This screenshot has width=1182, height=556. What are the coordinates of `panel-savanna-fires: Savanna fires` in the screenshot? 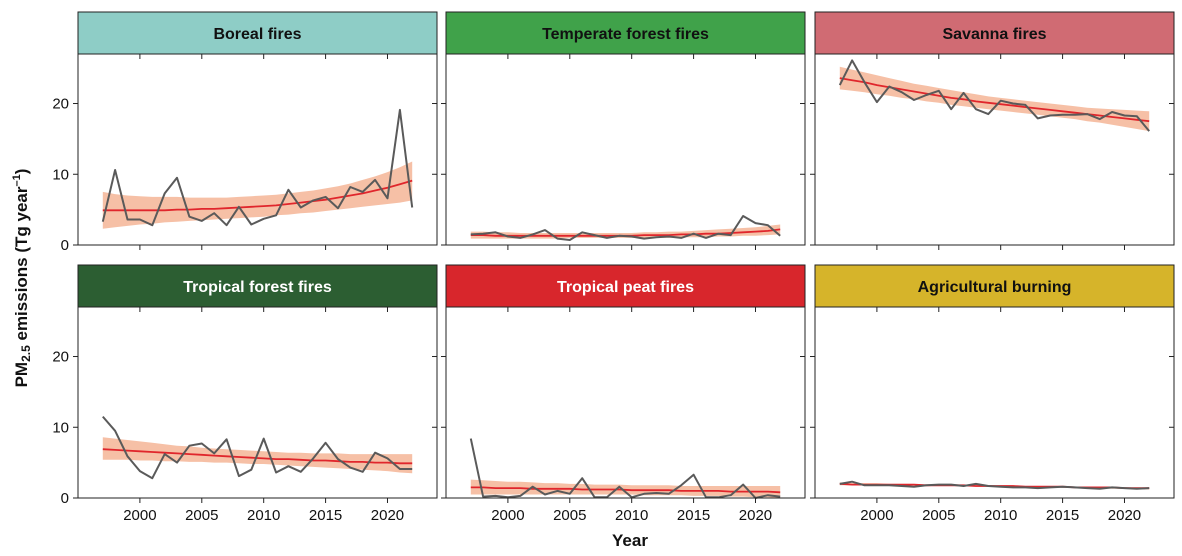 It's located at (992, 130).